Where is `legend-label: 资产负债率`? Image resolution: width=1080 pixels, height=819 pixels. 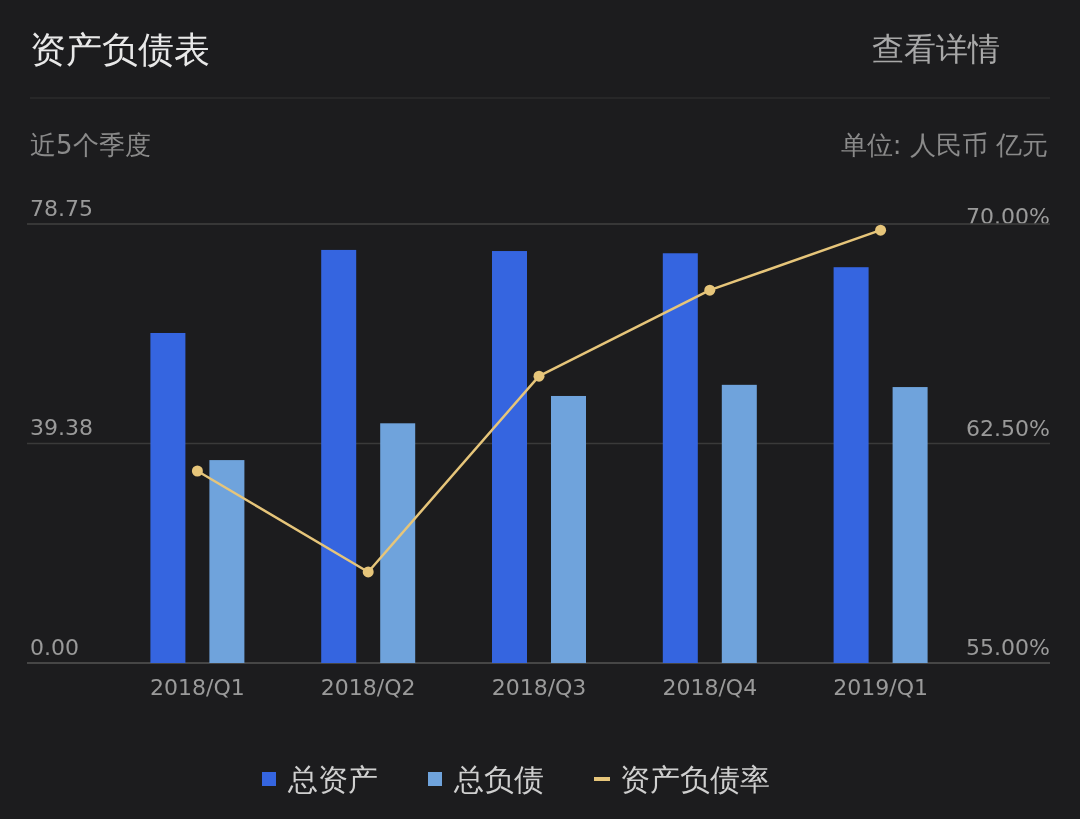
legend-label: 资产负债率 is located at coordinates (695, 779).